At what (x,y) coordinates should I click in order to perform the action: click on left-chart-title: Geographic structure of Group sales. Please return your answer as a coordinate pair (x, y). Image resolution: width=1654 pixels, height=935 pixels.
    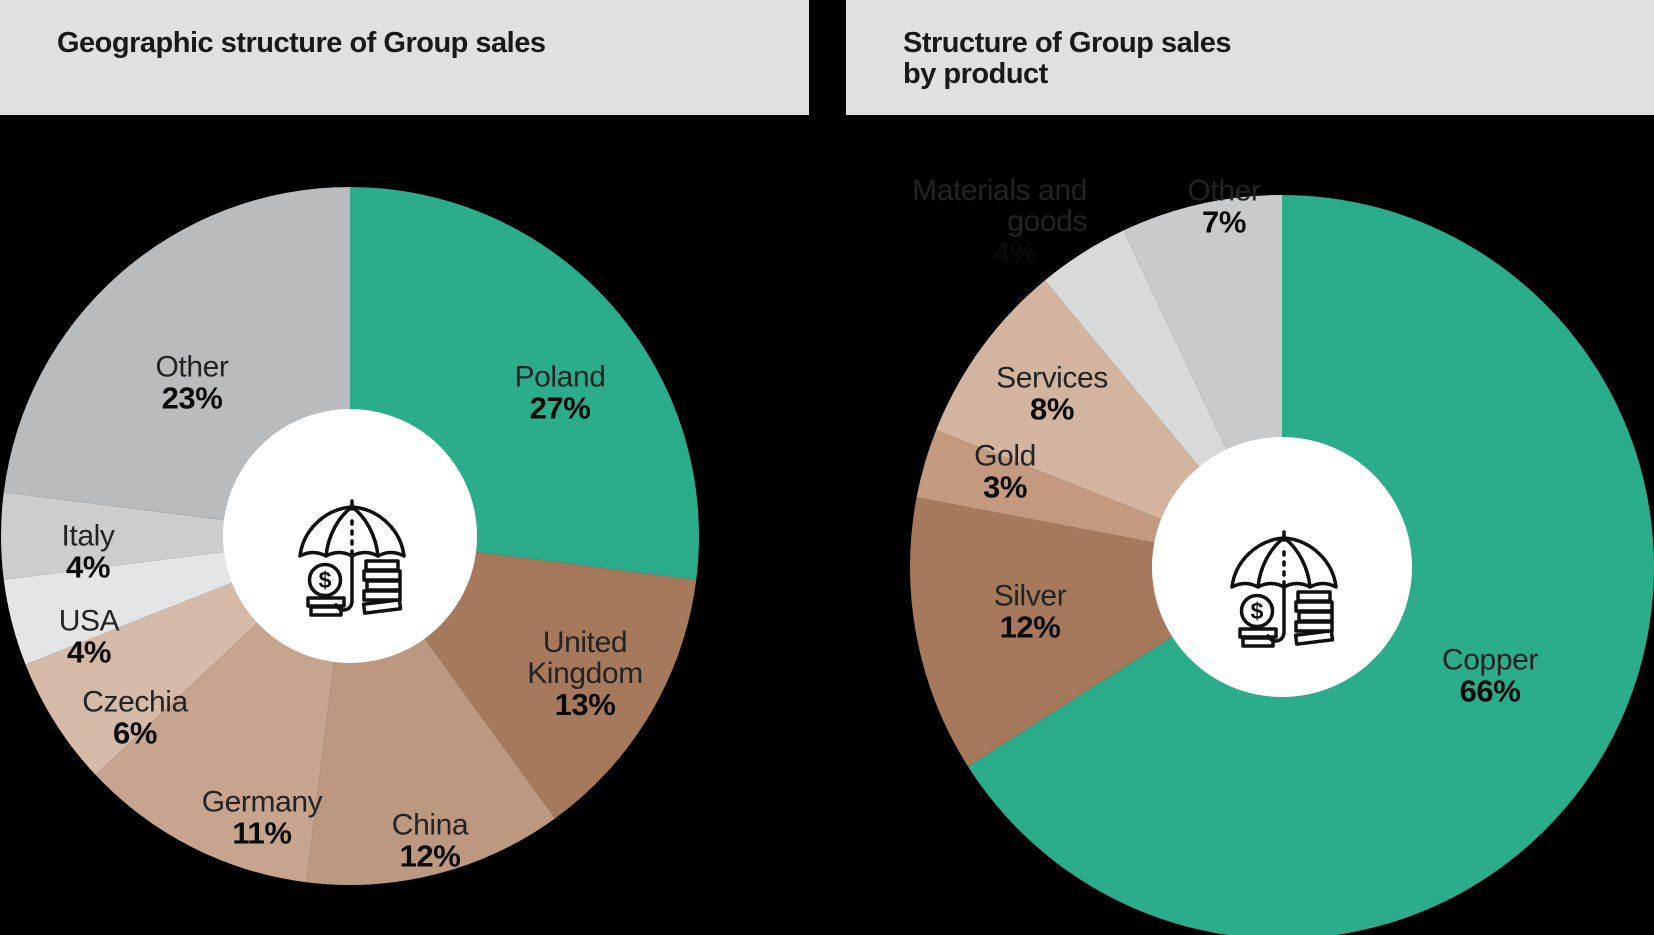
    Looking at the image, I should click on (301, 43).